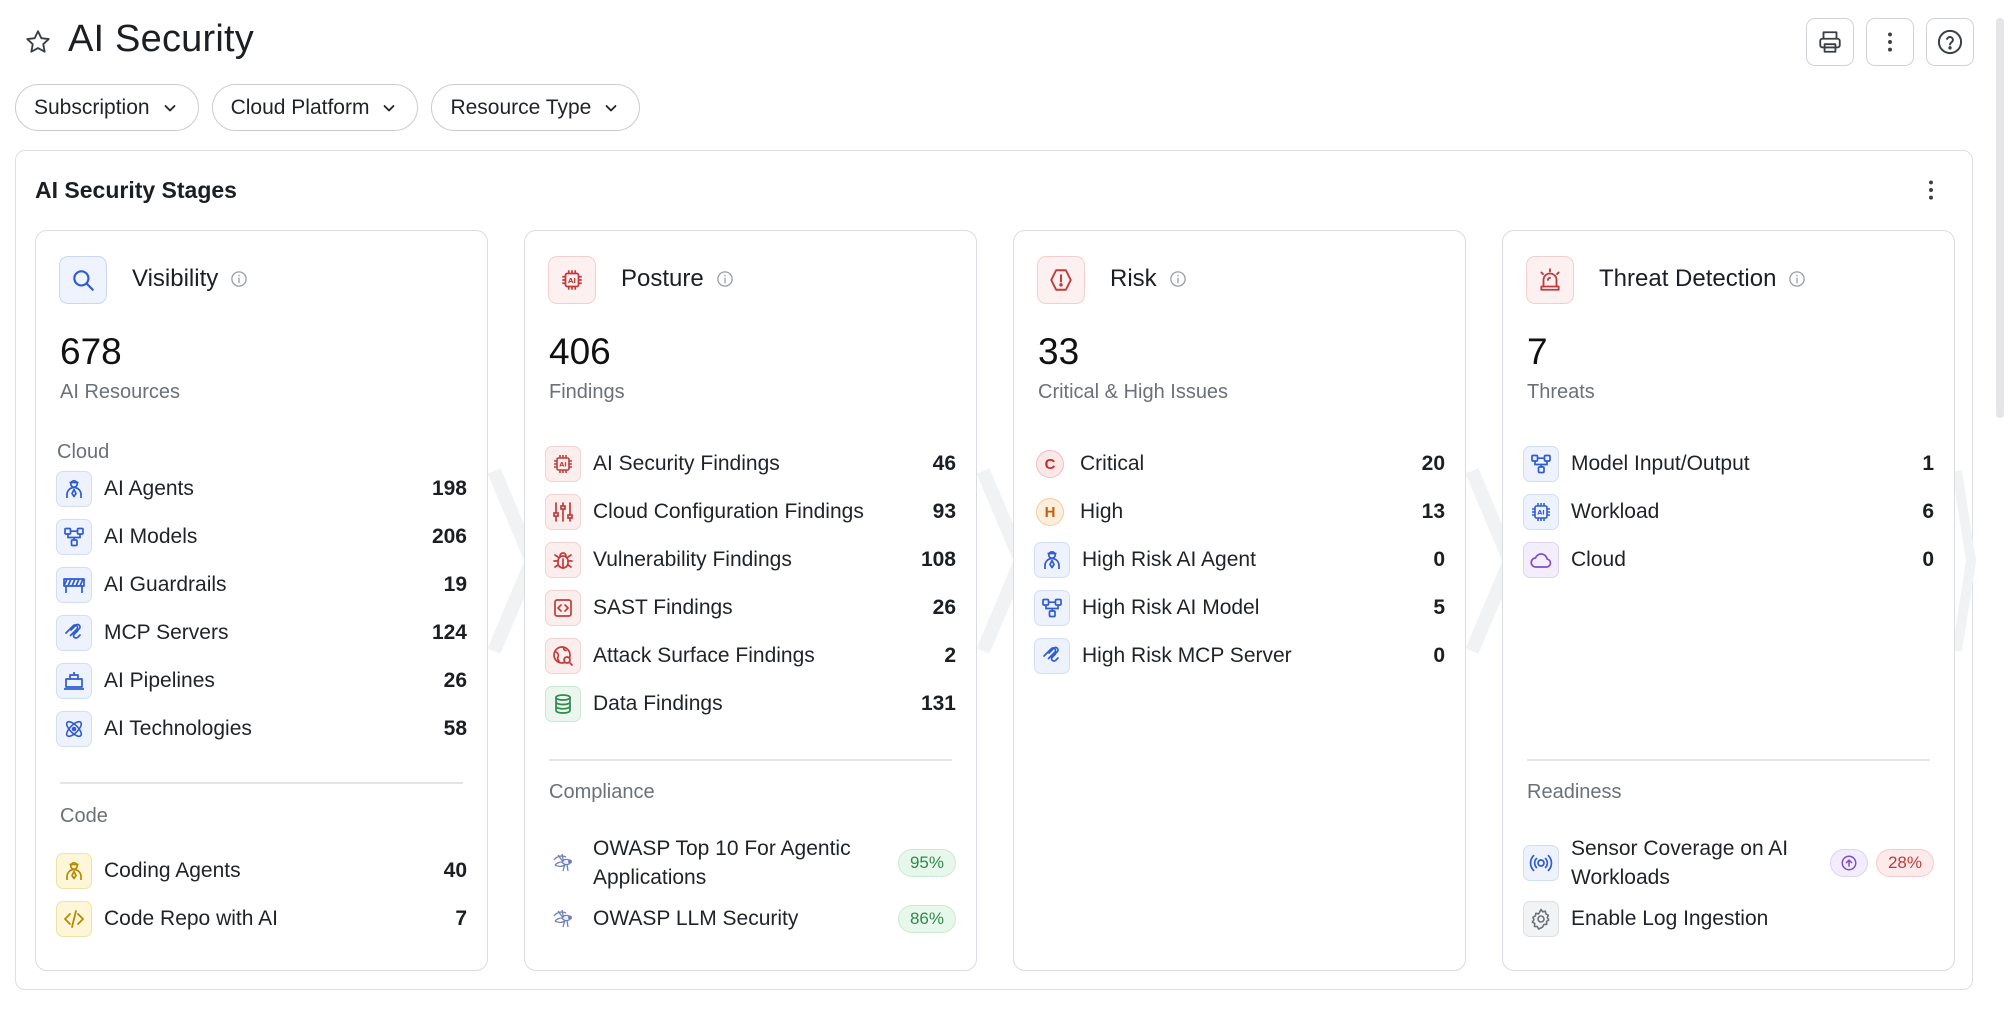 The image size is (2010, 1017). What do you see at coordinates (1239, 464) in the screenshot?
I see `list-item: C Critical 20` at bounding box center [1239, 464].